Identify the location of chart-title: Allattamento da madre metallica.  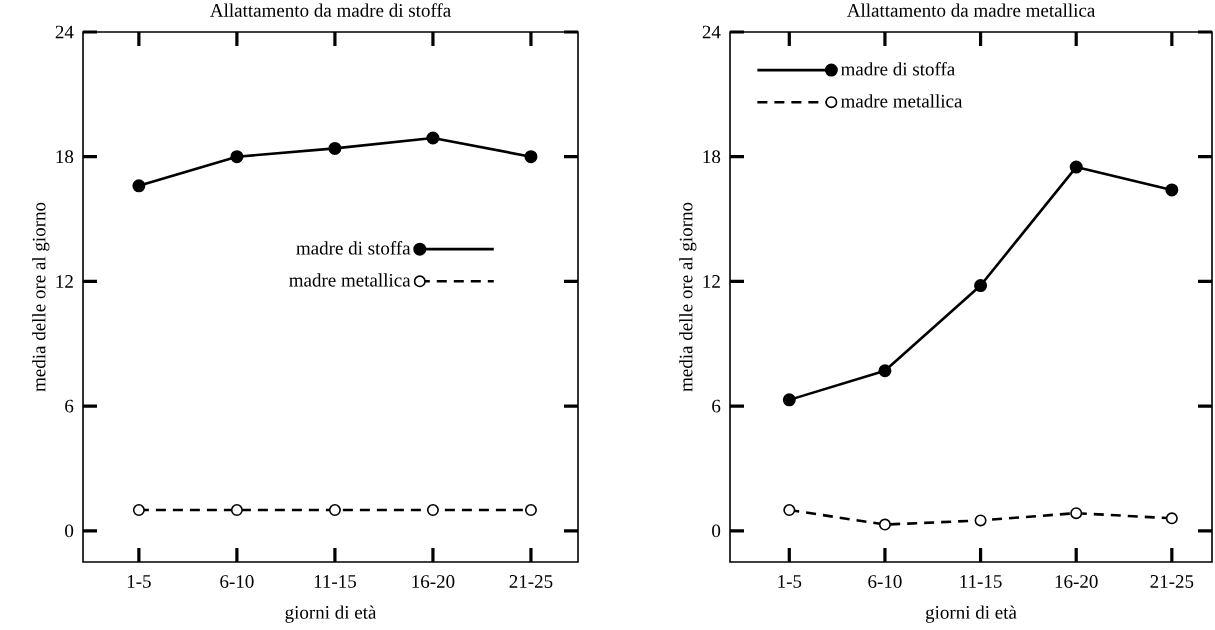
(971, 10).